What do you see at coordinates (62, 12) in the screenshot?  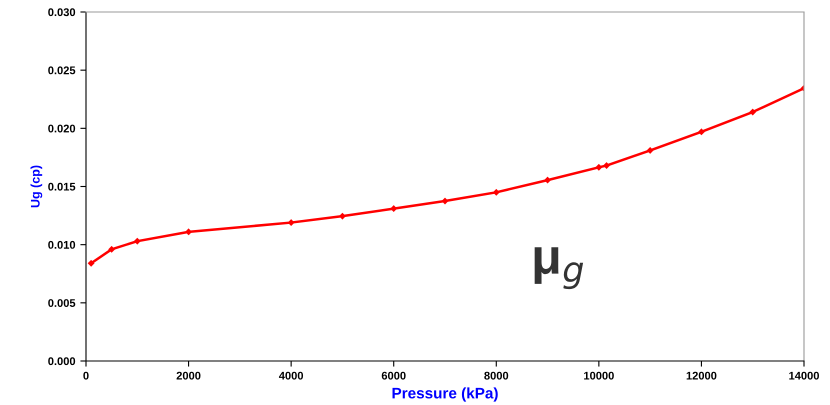 I see `y-tick-label: 0.030` at bounding box center [62, 12].